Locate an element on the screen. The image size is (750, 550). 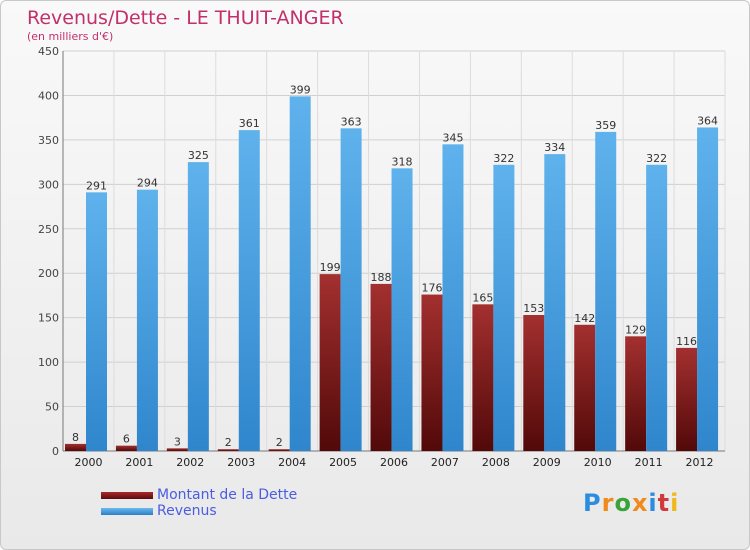
debt-bar-2009 is located at coordinates (534, 383).